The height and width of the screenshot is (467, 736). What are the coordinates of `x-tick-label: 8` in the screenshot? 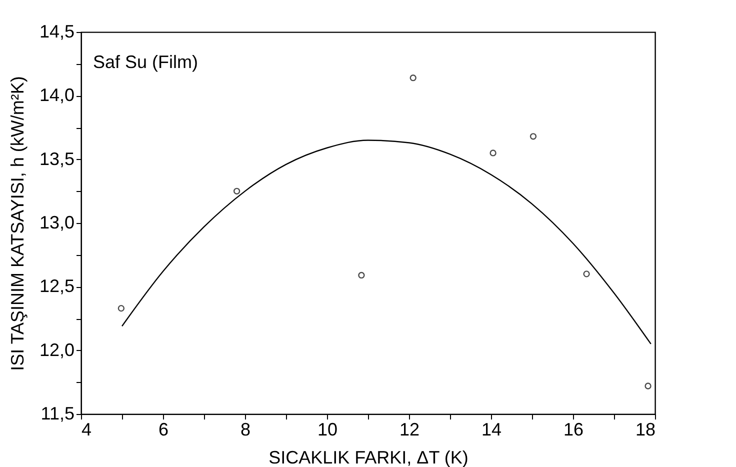 It's located at (245, 430).